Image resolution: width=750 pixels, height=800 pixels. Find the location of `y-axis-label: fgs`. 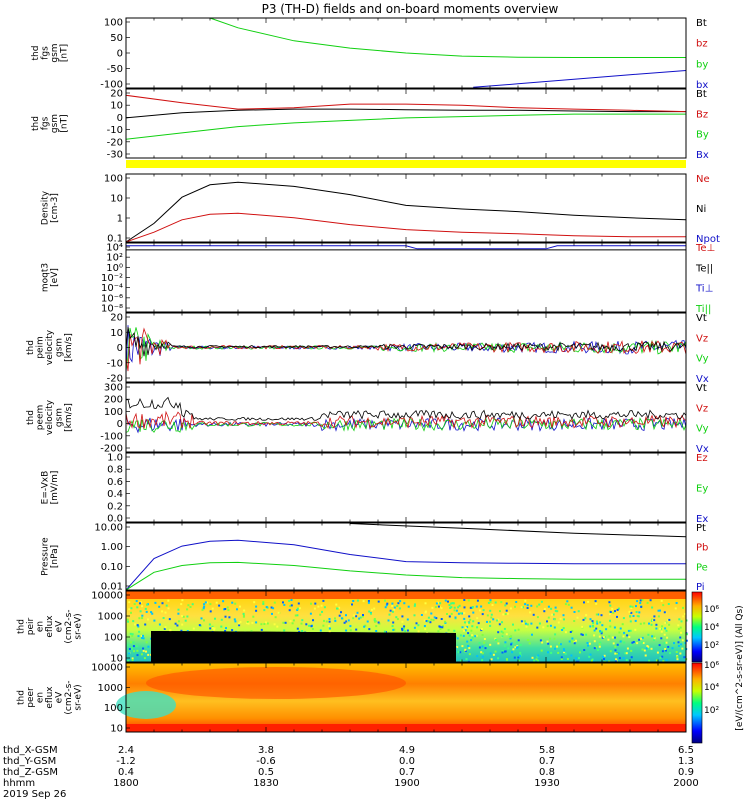

y-axis-label: fgs is located at coordinates (45, 123).